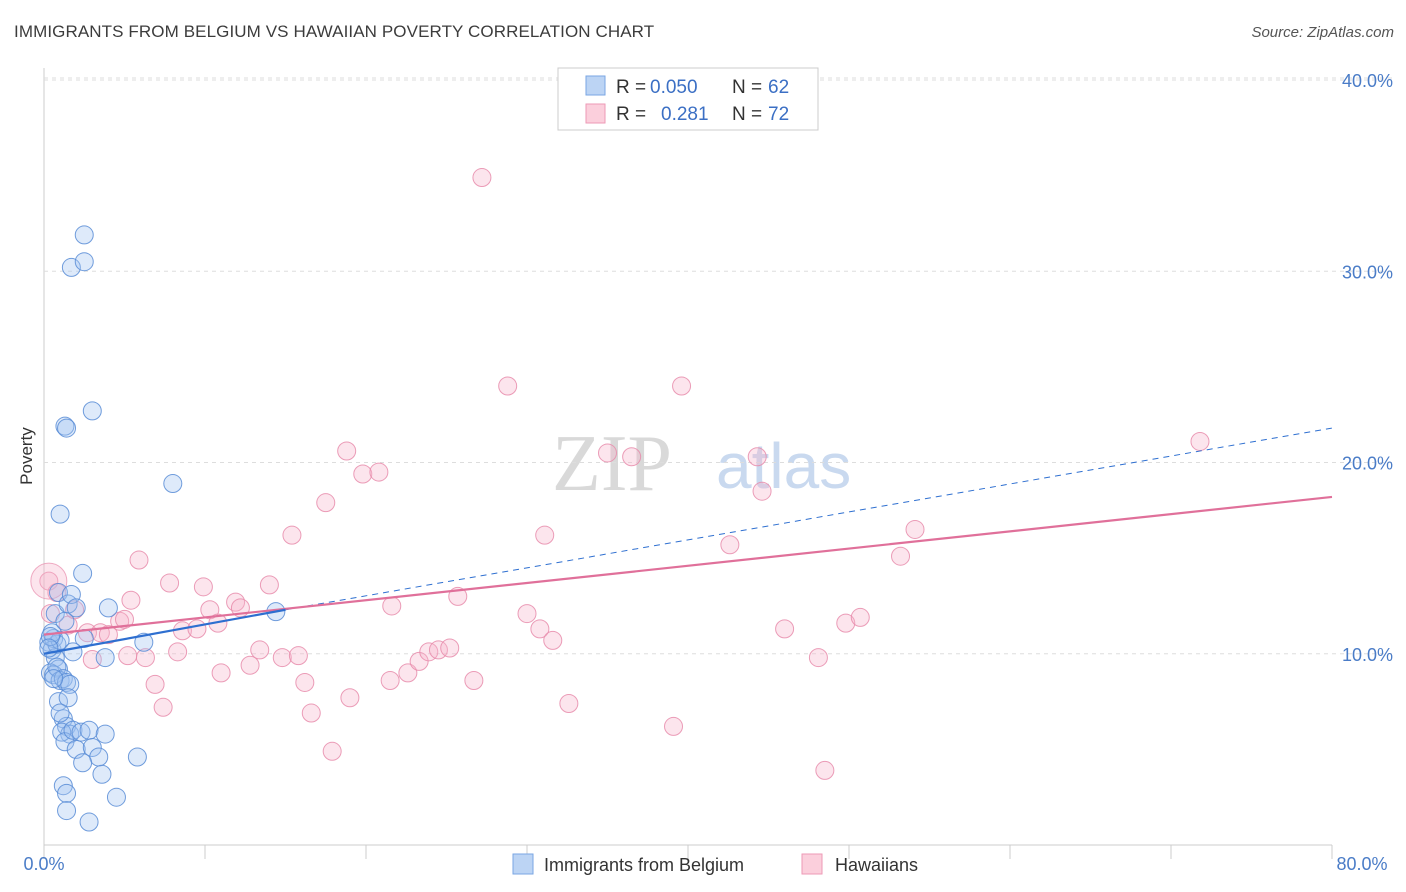 Image resolution: width=1406 pixels, height=892 pixels. What do you see at coordinates (812, 864) in the screenshot?
I see `bottom-legend-swatch-pink` at bounding box center [812, 864].